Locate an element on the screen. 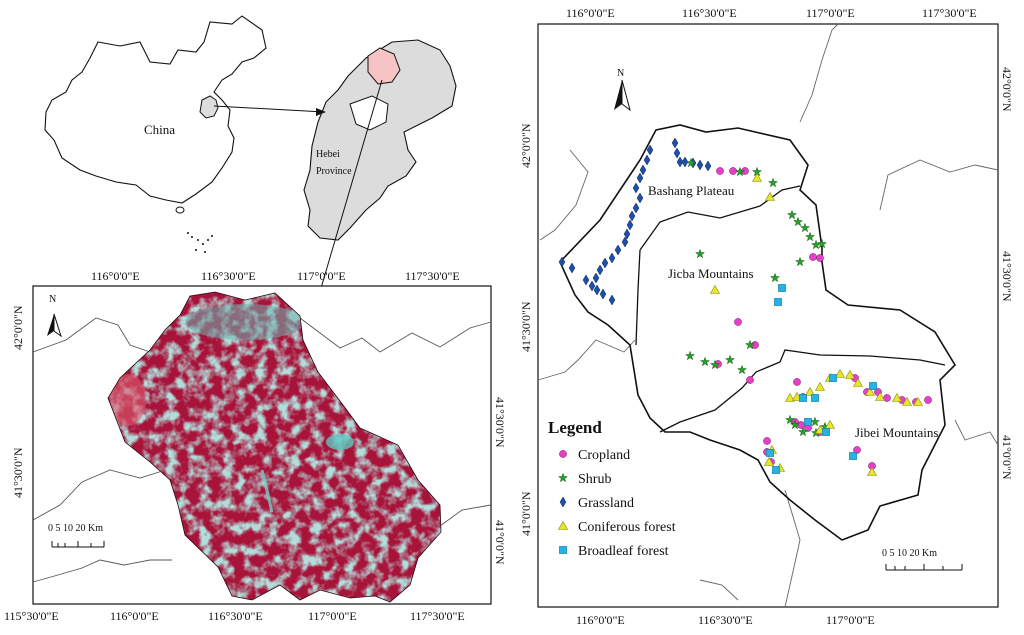 Image resolution: width=1024 pixels, height=635 pixels. jicba-inner-boundary is located at coordinates (638, 297).